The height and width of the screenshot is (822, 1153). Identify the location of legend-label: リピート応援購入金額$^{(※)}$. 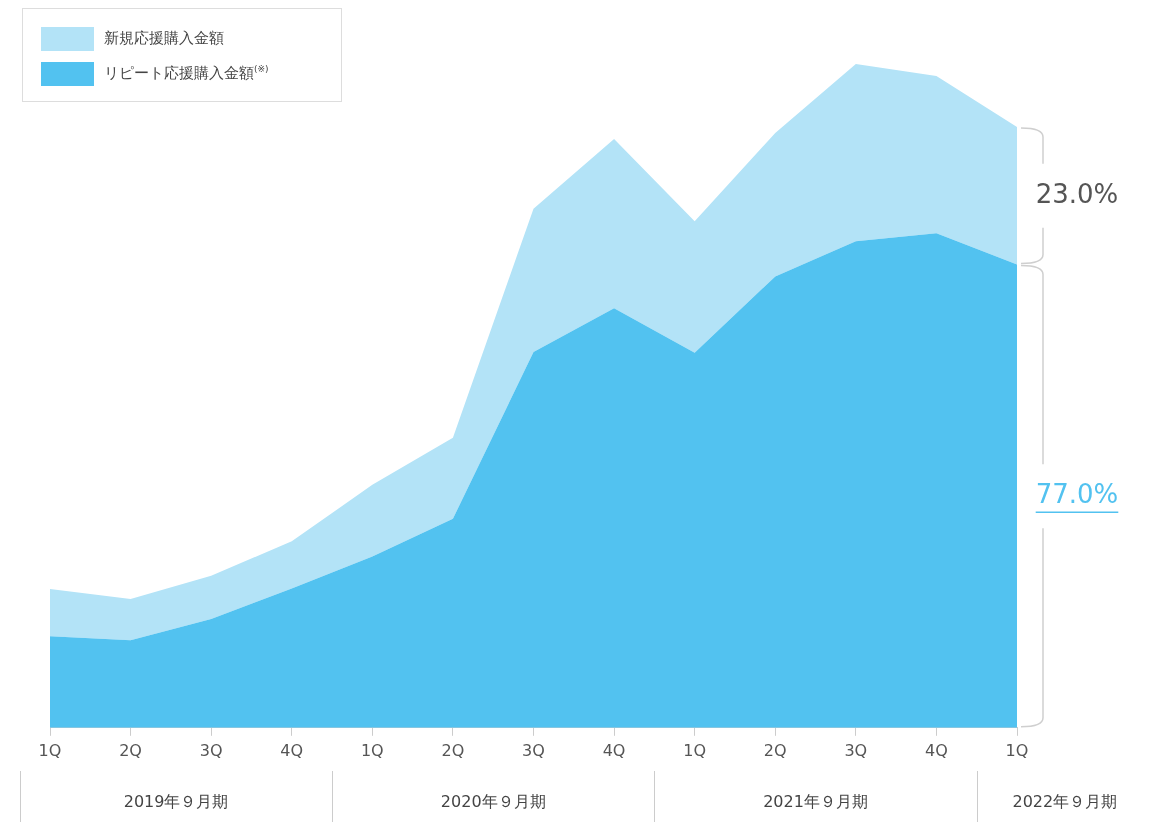
(186, 73).